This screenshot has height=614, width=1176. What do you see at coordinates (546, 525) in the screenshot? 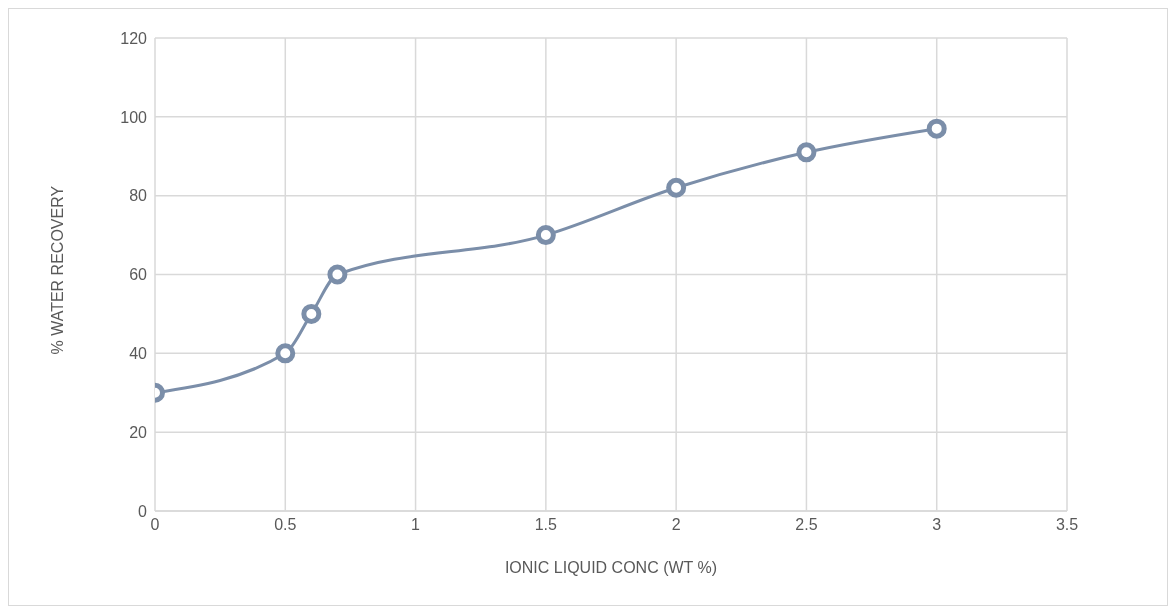
I see `x-tick-label: 1.5` at bounding box center [546, 525].